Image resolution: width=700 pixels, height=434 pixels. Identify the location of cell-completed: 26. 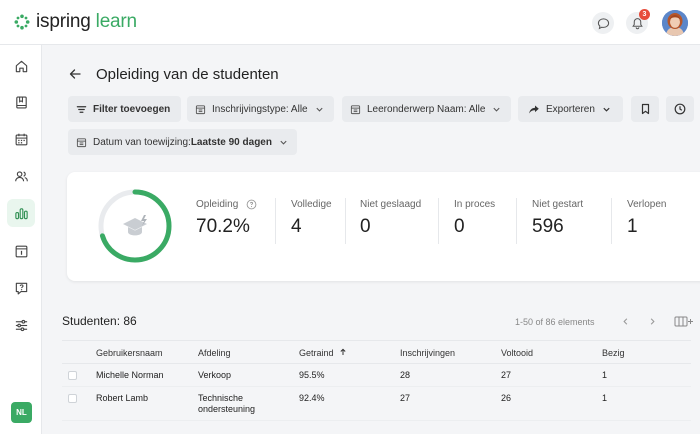
(506, 398).